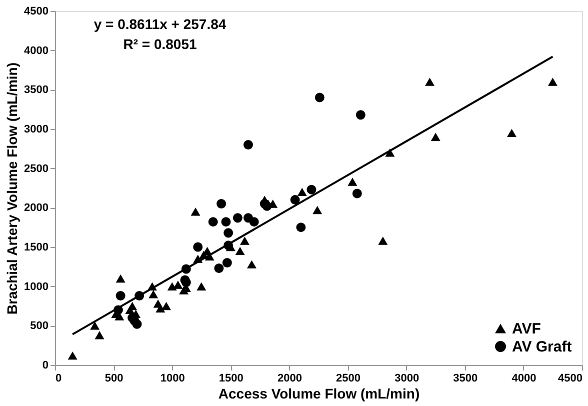 Image resolution: width=588 pixels, height=406 pixels. I want to click on y-tick-label: 2500, so click(36, 168).